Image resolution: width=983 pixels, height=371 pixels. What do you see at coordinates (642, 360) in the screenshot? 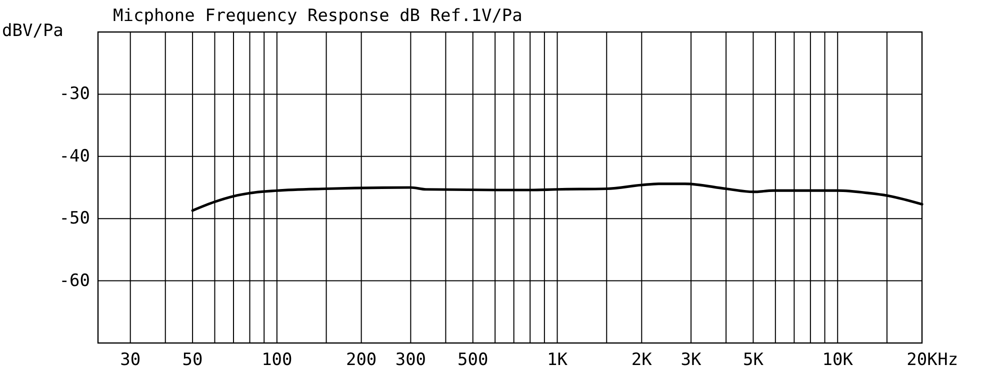
I see `x-tick-label: 2K` at bounding box center [642, 360].